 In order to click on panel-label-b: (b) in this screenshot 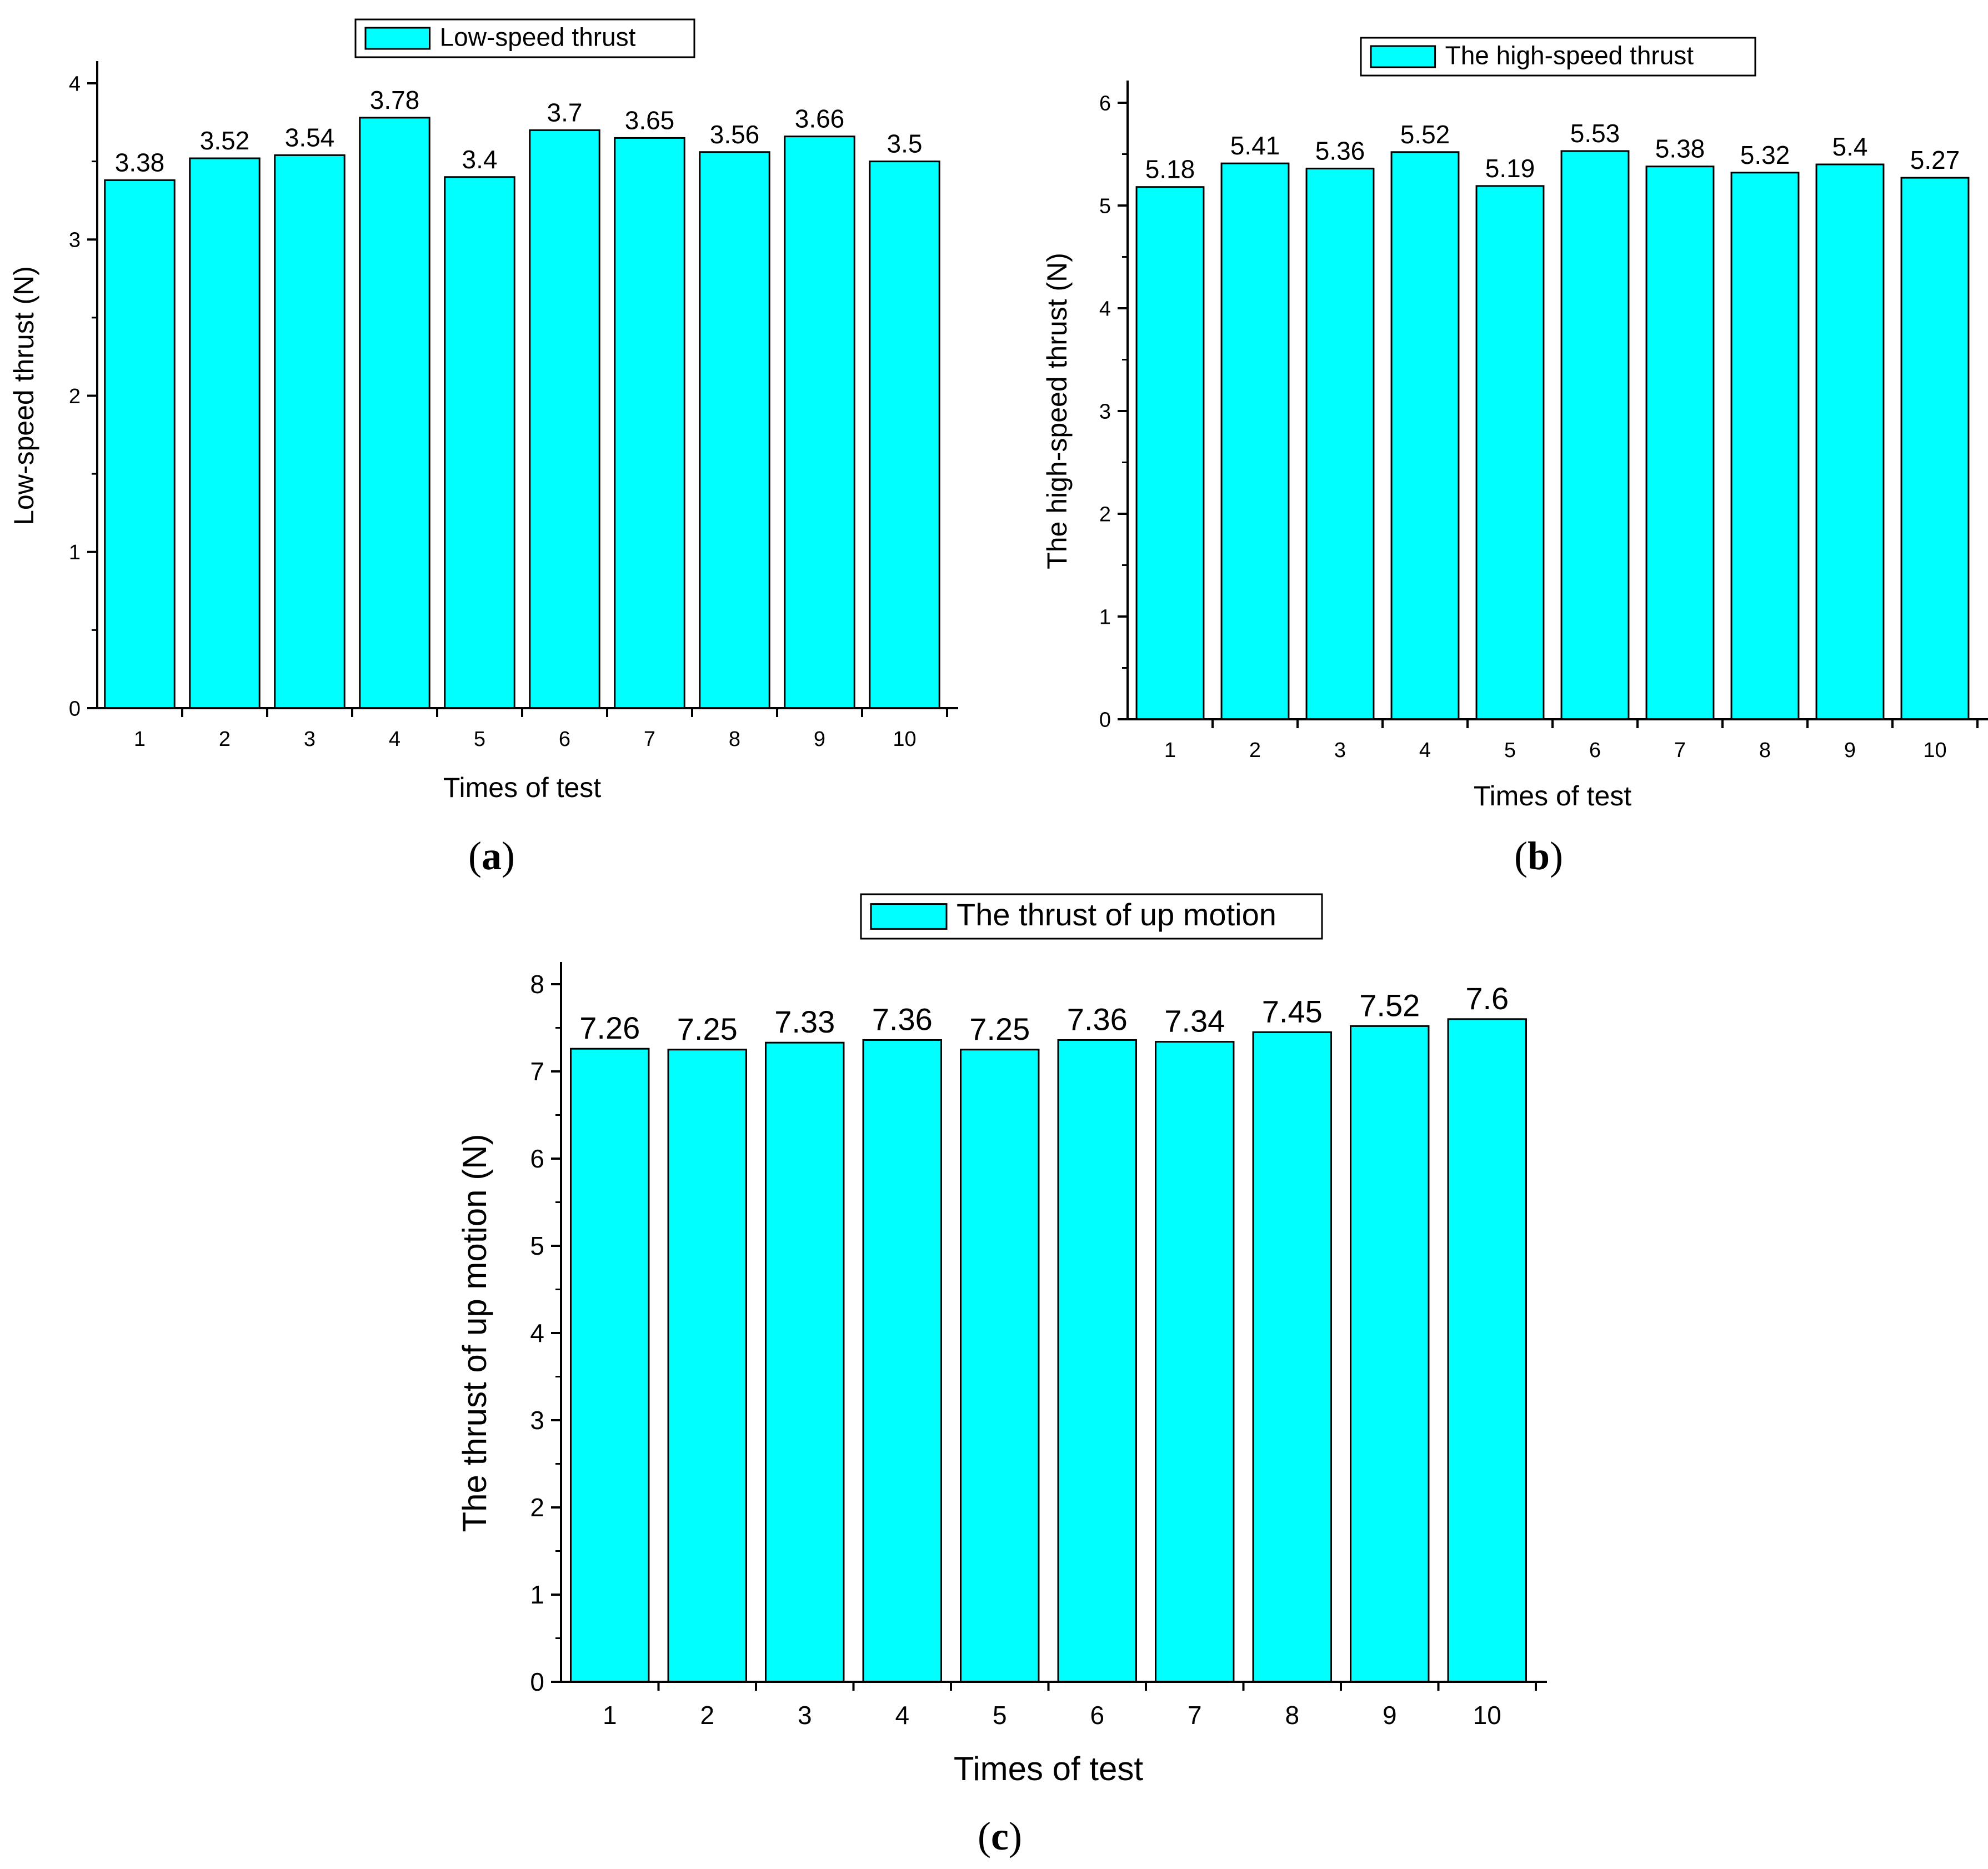, I will do `click(1538, 856)`.